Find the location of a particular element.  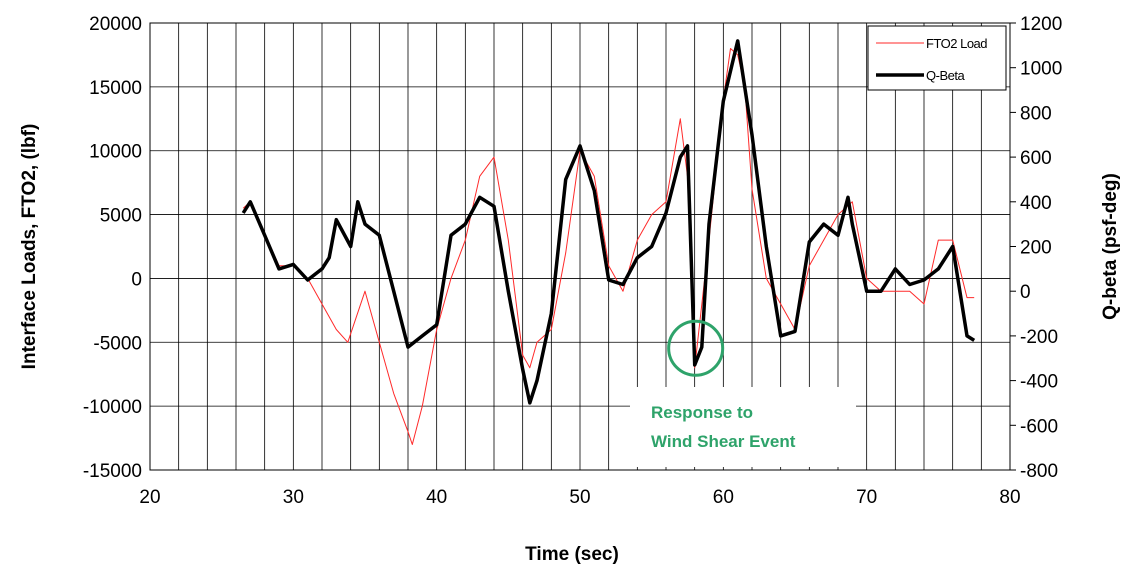

y2-axis-title: Q-beta (psf-deg) is located at coordinates (1110, 246).